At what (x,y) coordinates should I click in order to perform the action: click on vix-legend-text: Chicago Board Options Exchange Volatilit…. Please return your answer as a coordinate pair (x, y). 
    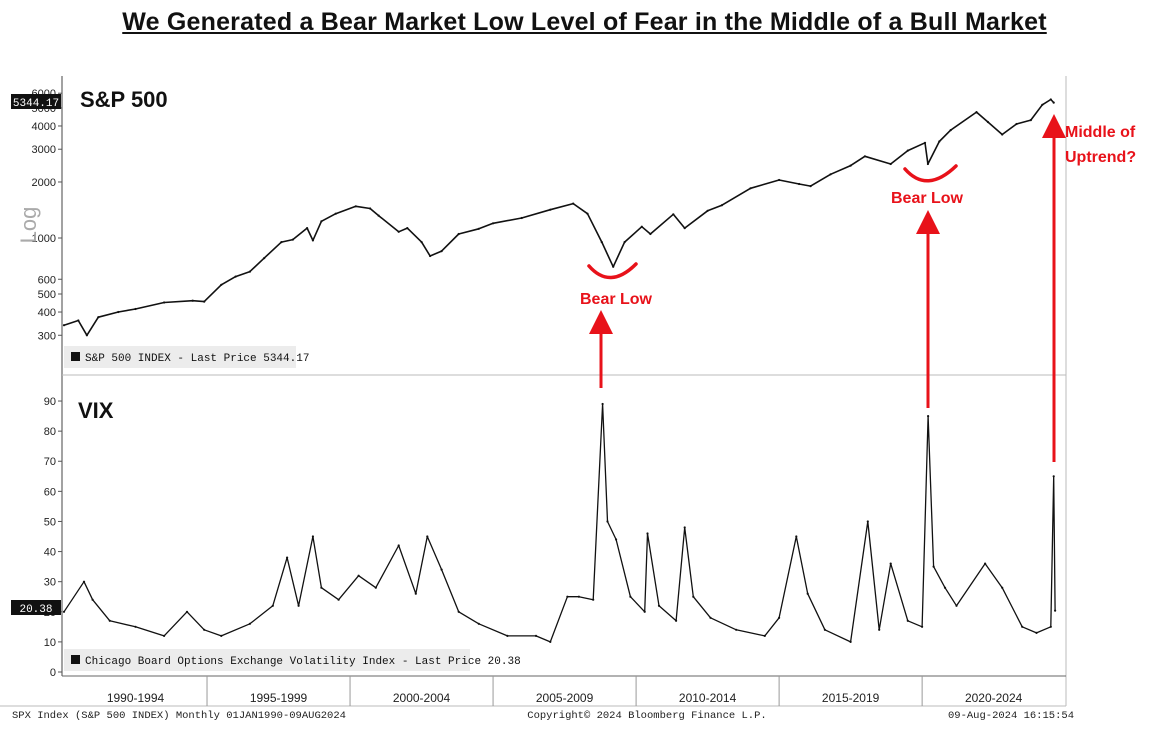
    Looking at the image, I should click on (303, 662).